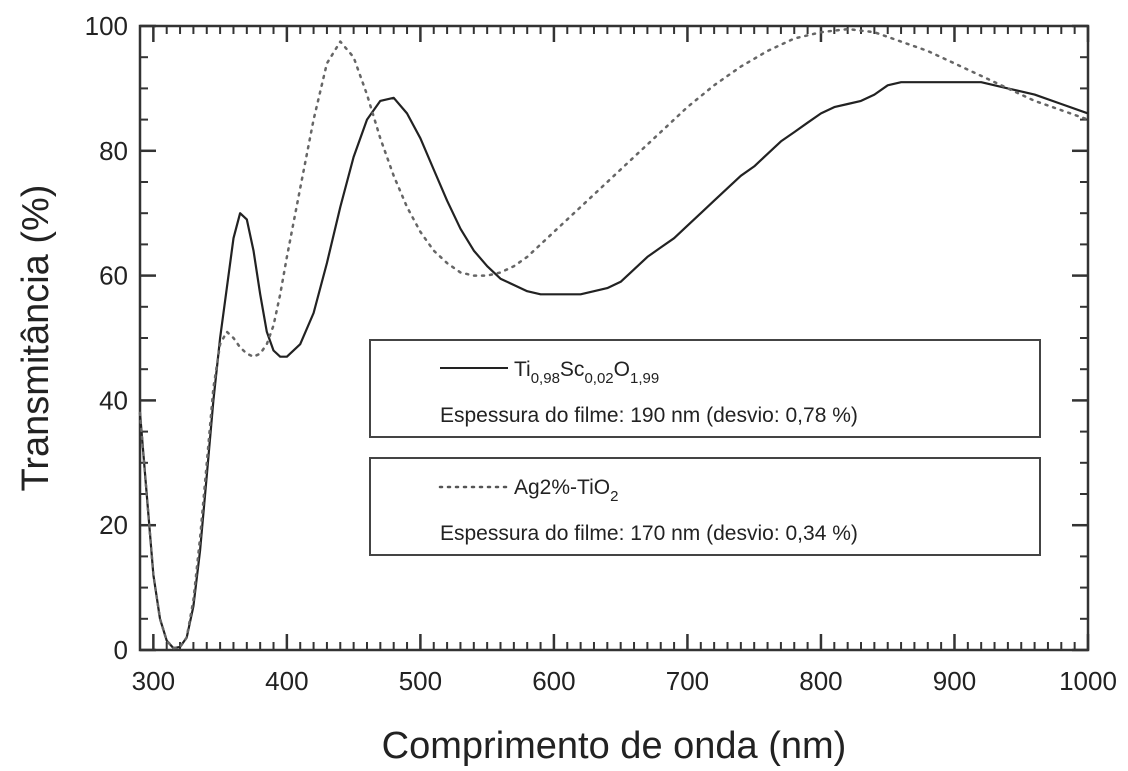 The height and width of the screenshot is (771, 1128). Describe the element at coordinates (286, 681) in the screenshot. I see `x-tick-label: 400` at that location.